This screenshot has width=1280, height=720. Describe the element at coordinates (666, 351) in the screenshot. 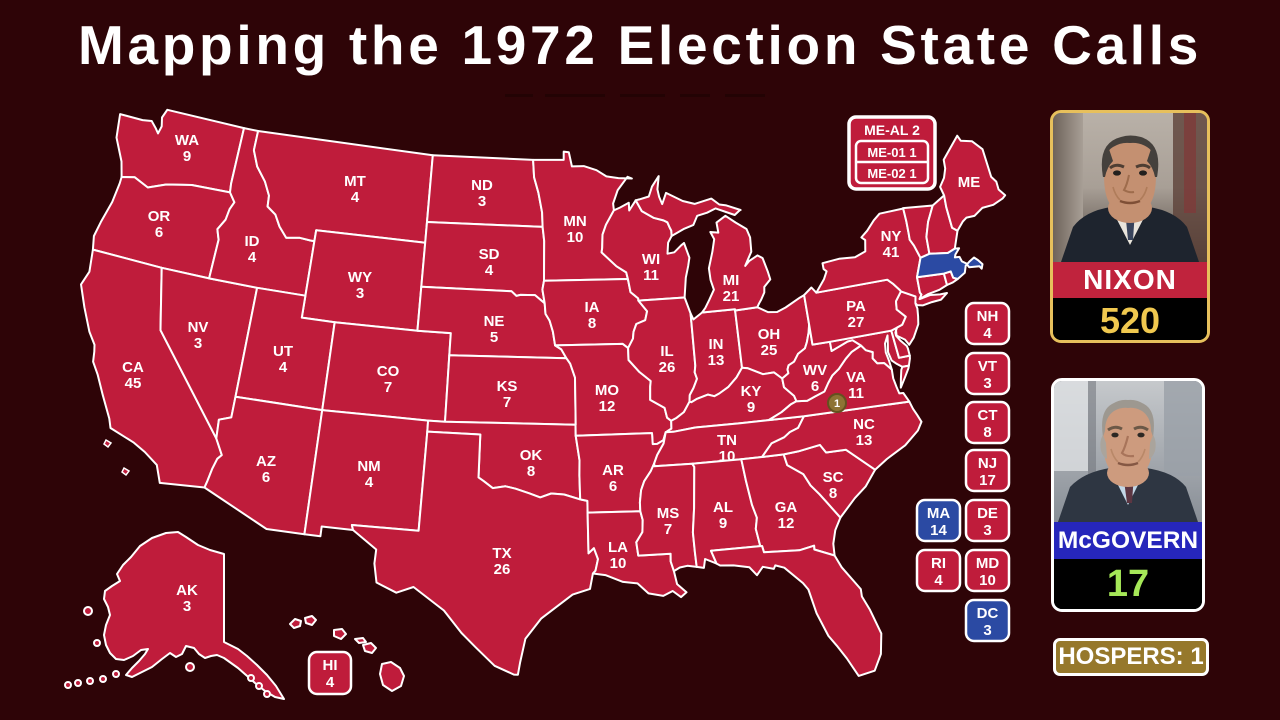

I see `svg-text: IL` at that location.